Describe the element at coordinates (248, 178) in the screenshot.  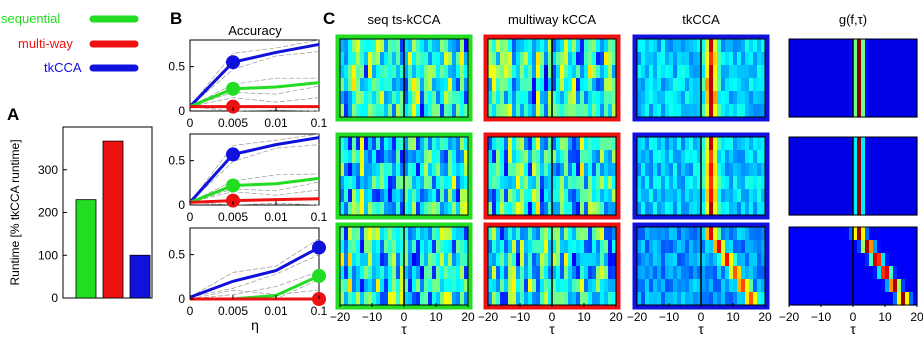
I see `panel-b-subplot-2: 00.50 0.005 0.01 0.1` at that location.